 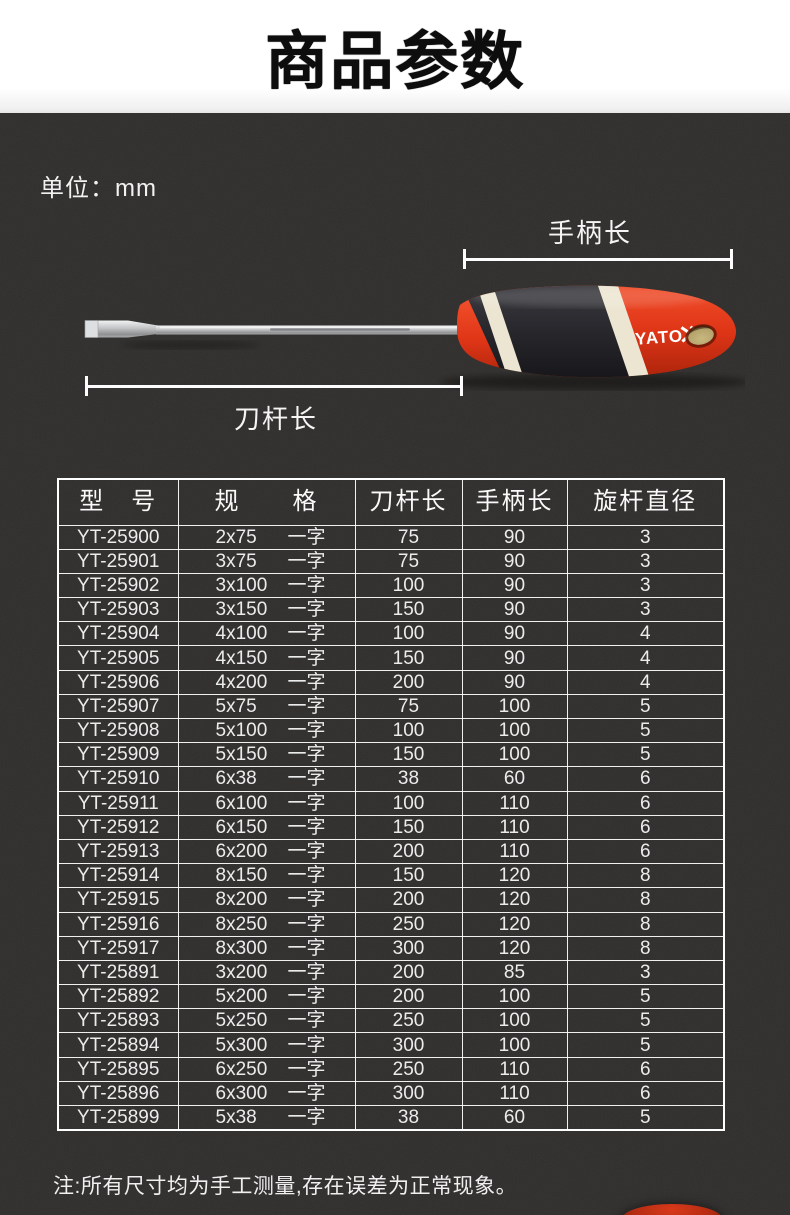 I want to click on cell-model: YT-25913, so click(x=118, y=851).